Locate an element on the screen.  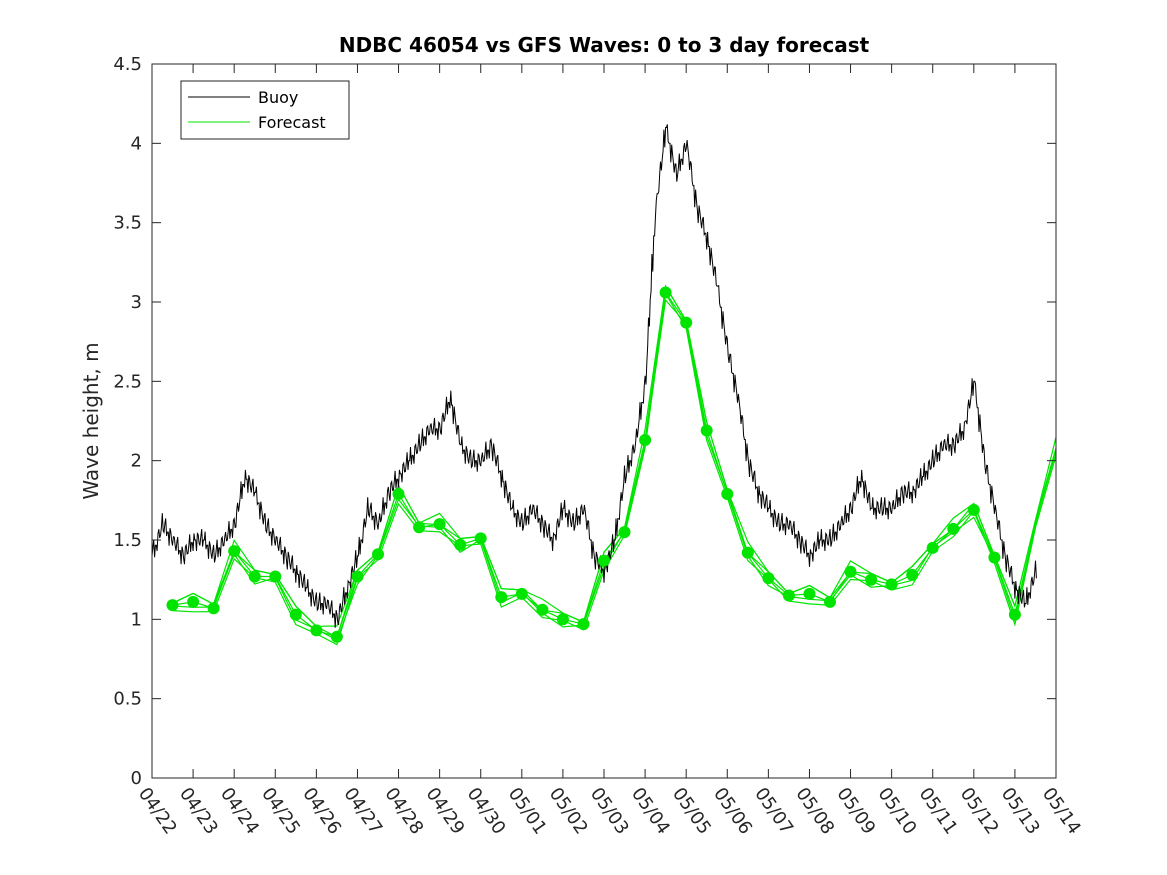
x-tick-label: 04/26 is located at coordinates (321, 811).